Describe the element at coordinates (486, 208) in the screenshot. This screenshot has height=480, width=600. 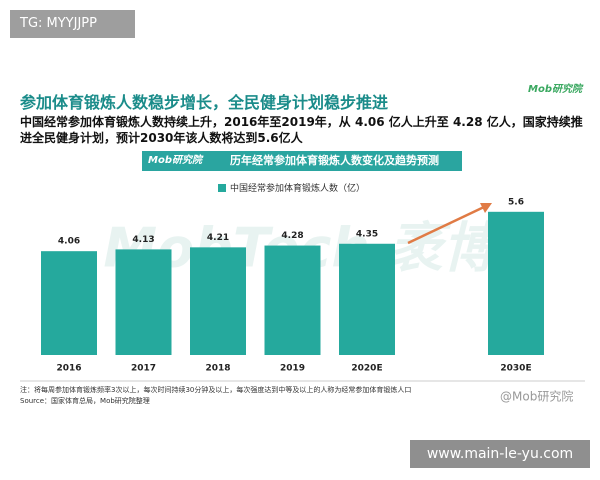
I see `trend-arrow-head` at that location.